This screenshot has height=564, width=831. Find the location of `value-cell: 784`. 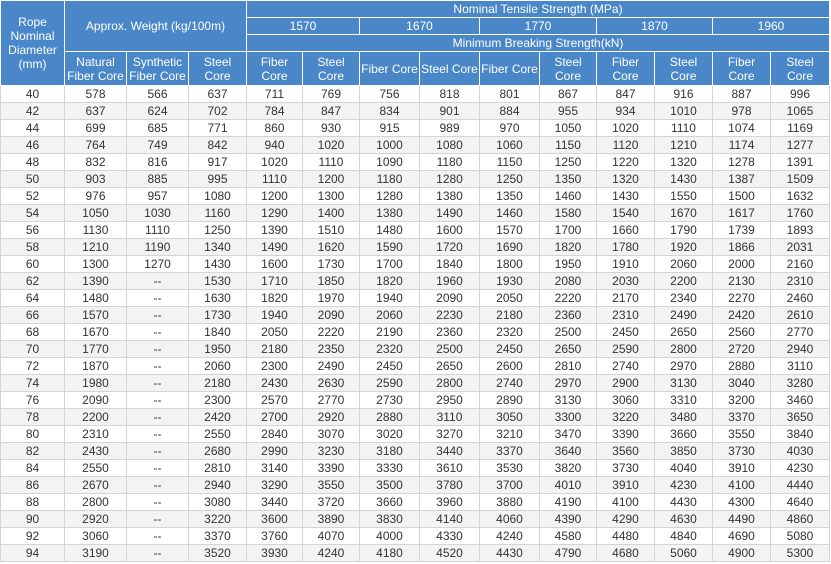

value-cell: 784 is located at coordinates (274, 111).